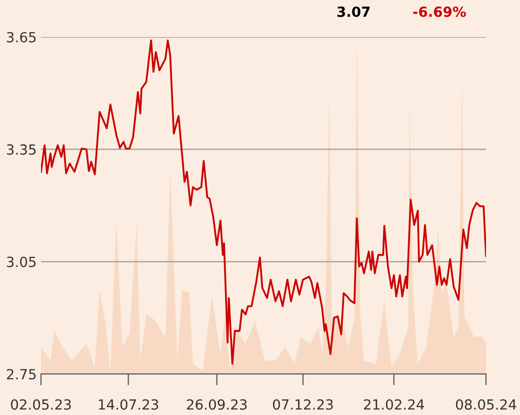  Describe the element at coordinates (21, 262) in the screenshot. I see `y-tick-label: 3.05` at that location.